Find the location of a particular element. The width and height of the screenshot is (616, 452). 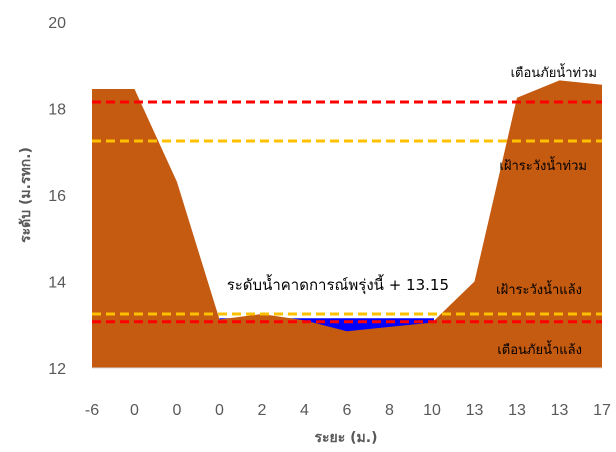

y-axis-ticks: 12 14 16 18 20 is located at coordinates (57, 196).